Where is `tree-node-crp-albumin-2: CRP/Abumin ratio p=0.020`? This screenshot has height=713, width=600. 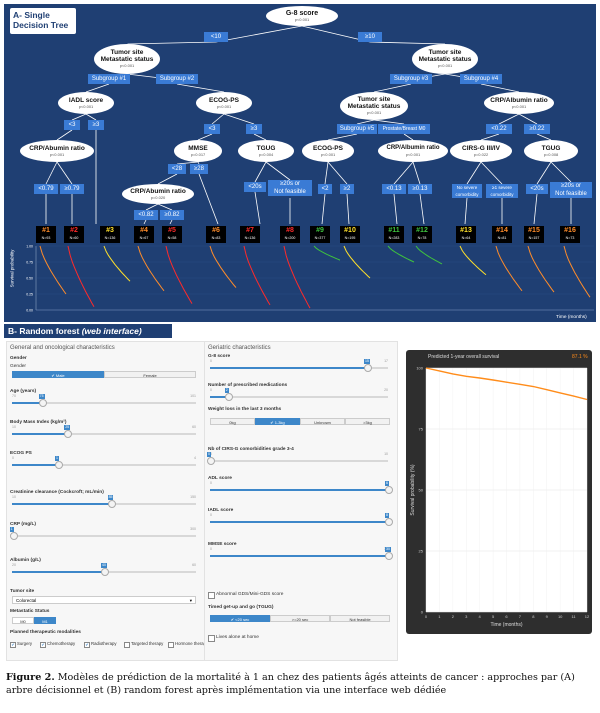 tree-node-crp-albumin-2: CRP/Abumin ratio p=0.020 is located at coordinates (158, 194).